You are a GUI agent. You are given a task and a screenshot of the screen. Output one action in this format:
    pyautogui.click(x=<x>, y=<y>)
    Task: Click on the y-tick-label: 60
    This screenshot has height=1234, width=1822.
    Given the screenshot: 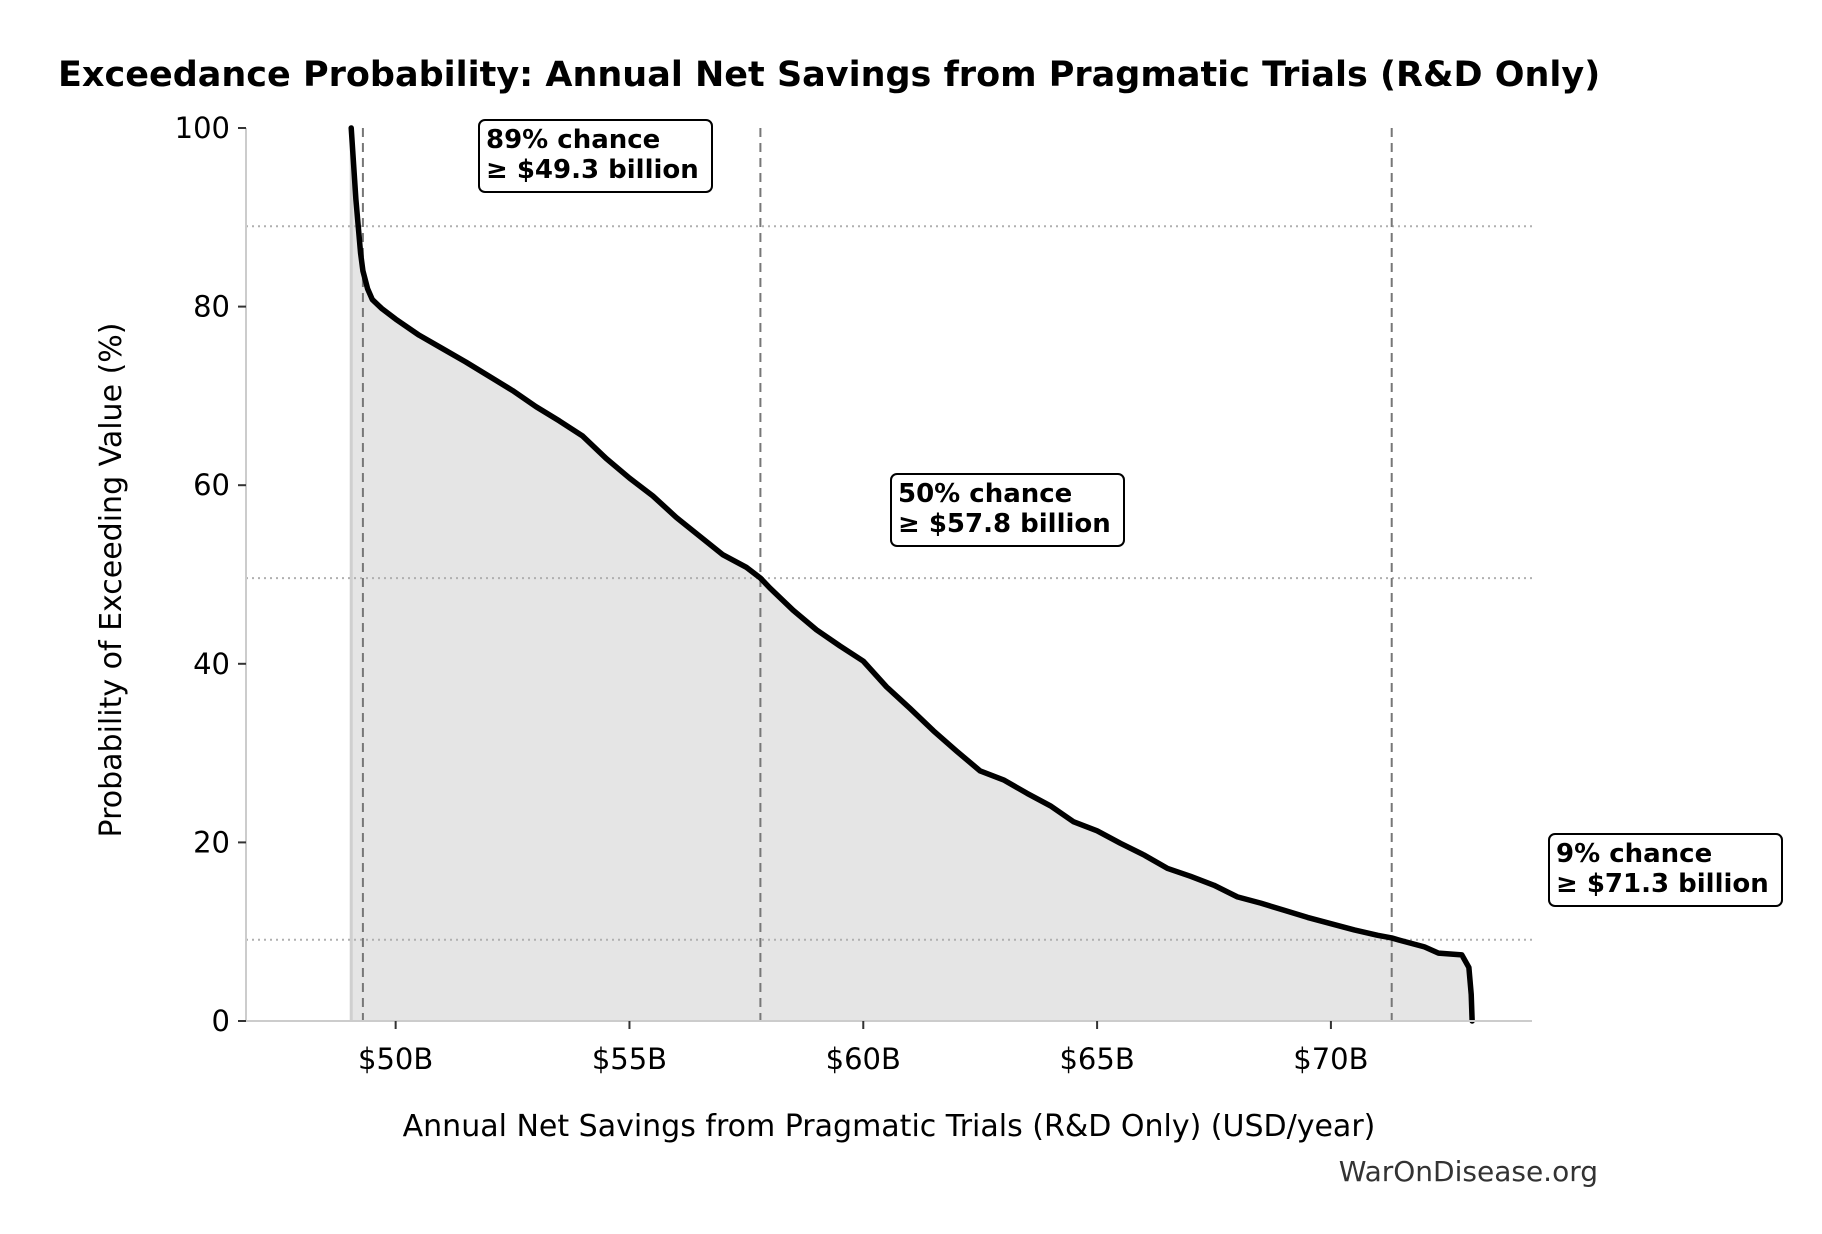 What is the action you would take?
    pyautogui.click(x=211, y=485)
    